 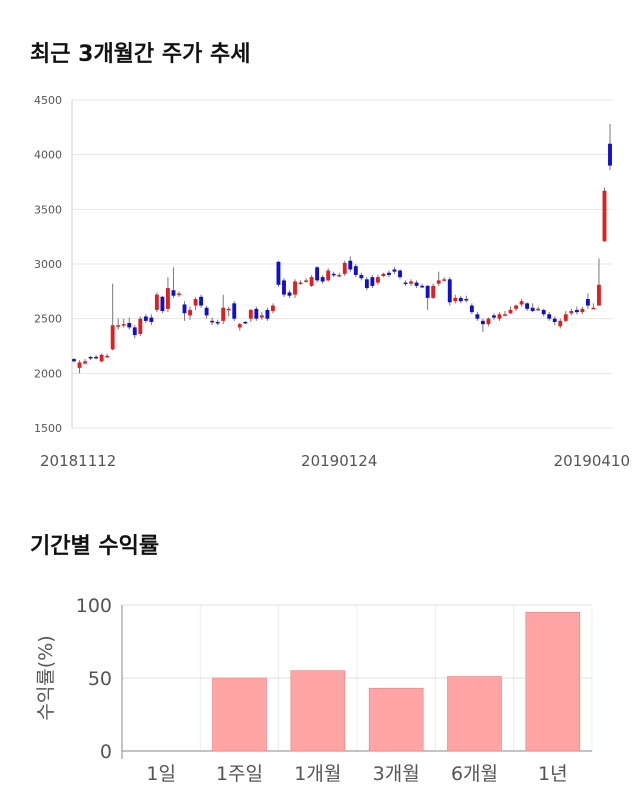 What do you see at coordinates (317, 774) in the screenshot?
I see `x-category-label: 1개월` at bounding box center [317, 774].